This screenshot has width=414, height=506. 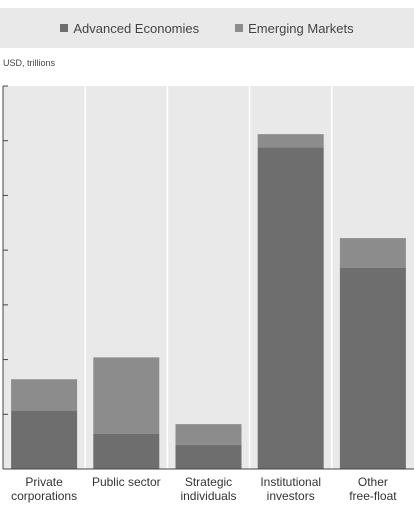 I want to click on legend-item-advanced: Advanced Economies, so click(x=129, y=28).